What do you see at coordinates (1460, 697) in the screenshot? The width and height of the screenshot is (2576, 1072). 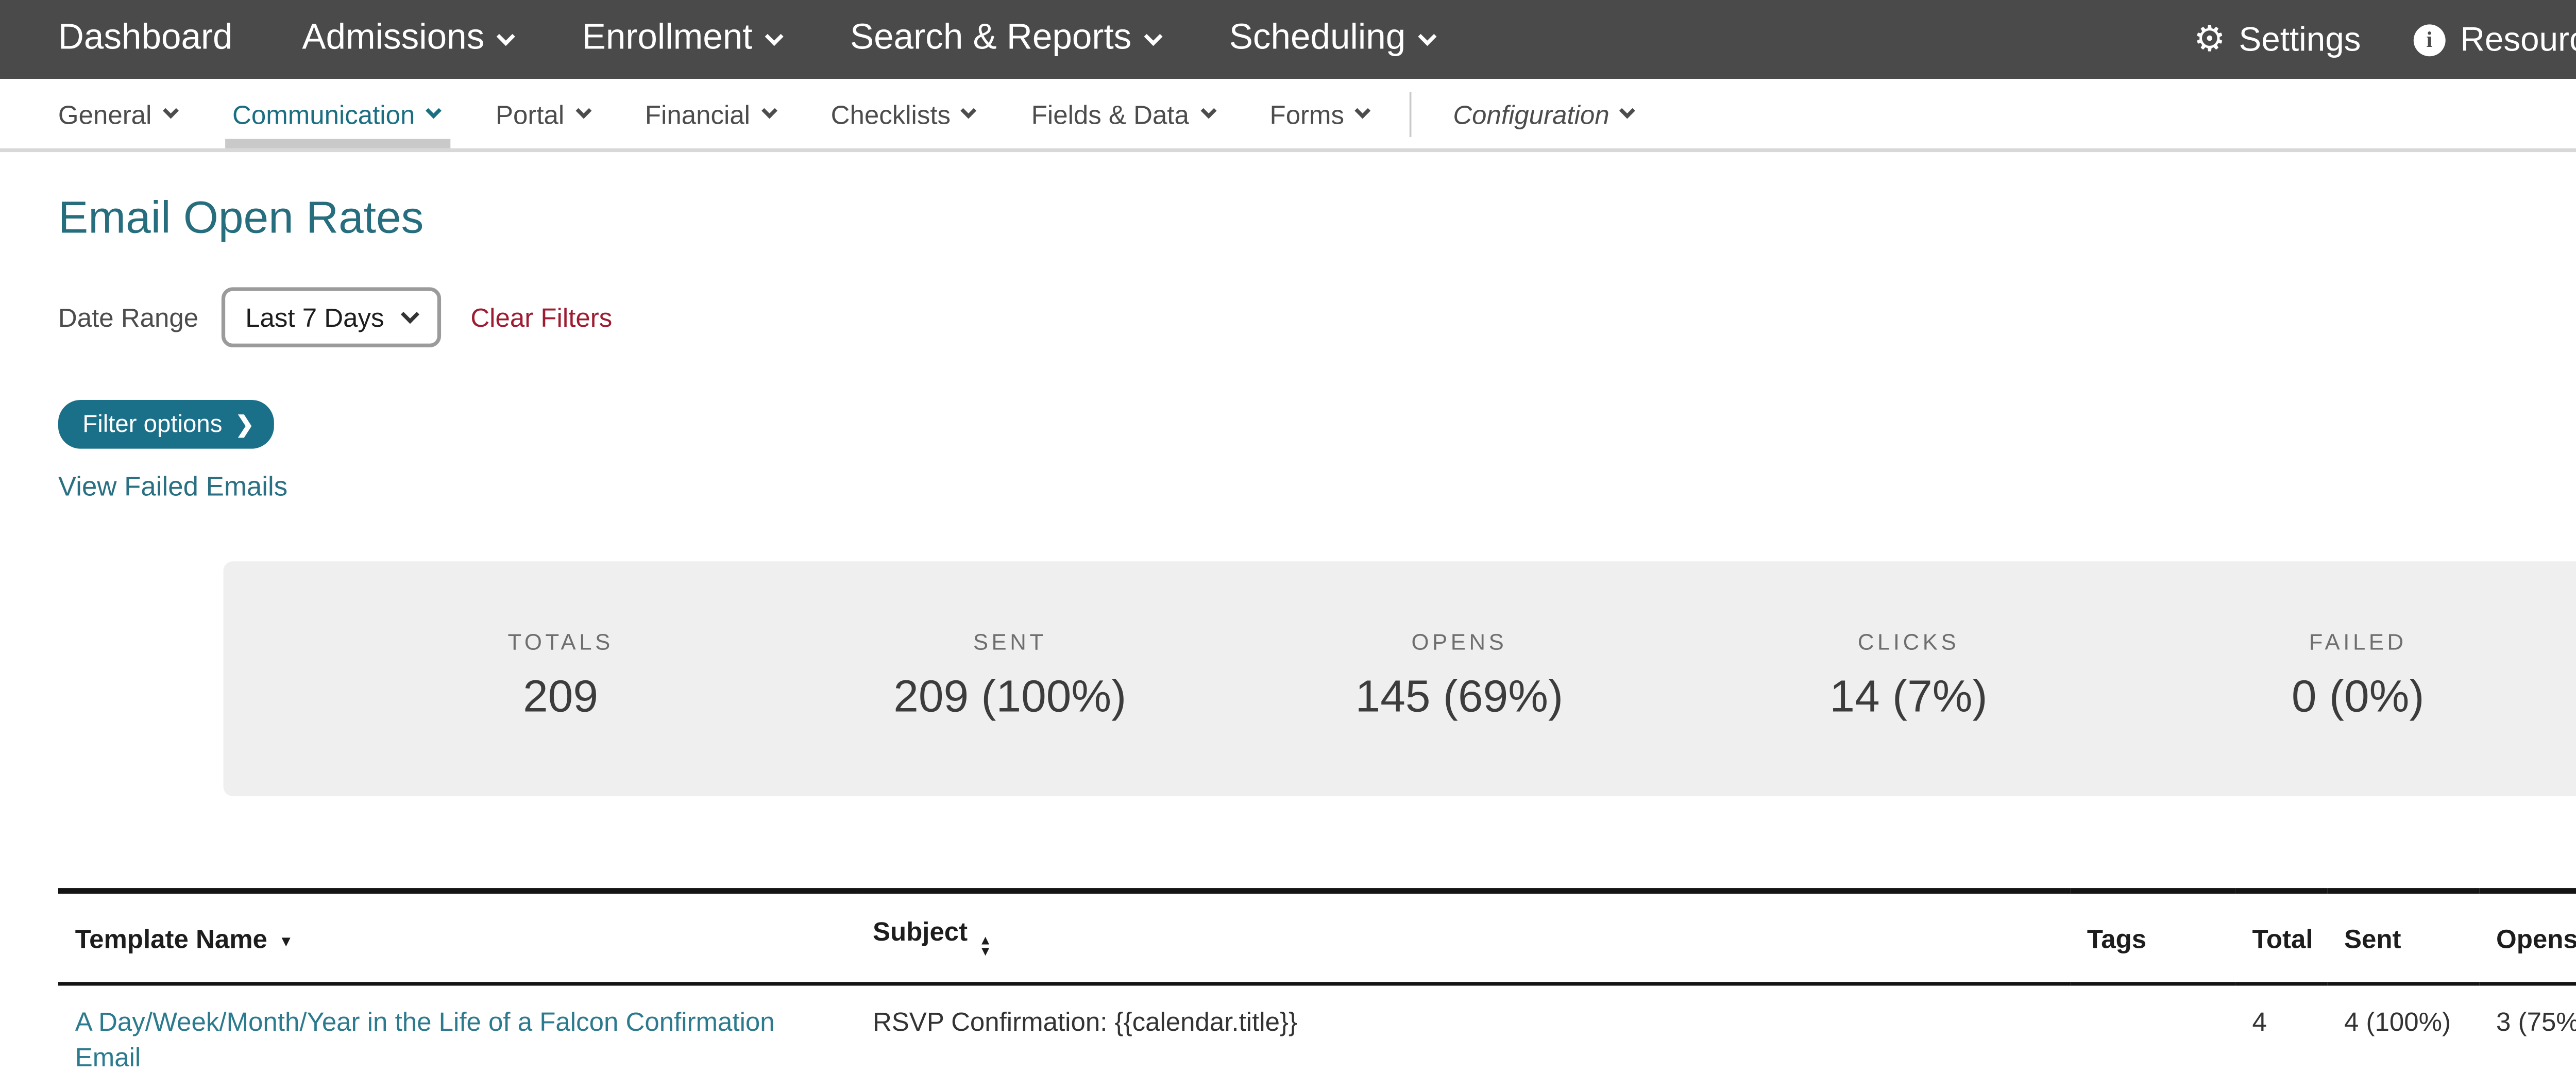 I see `stat-opens-value: 145 (69%)` at bounding box center [1460, 697].